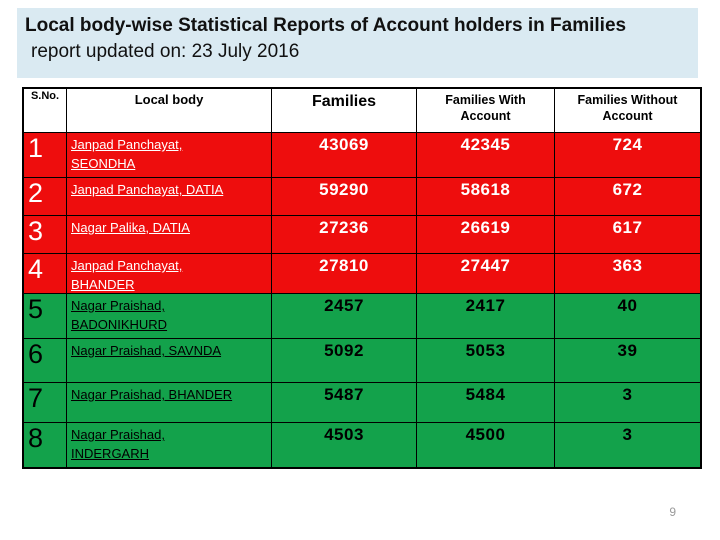 The image size is (720, 540). What do you see at coordinates (118, 444) in the screenshot?
I see `local-body-link: Nagar Praishad, INDERGARH` at bounding box center [118, 444].